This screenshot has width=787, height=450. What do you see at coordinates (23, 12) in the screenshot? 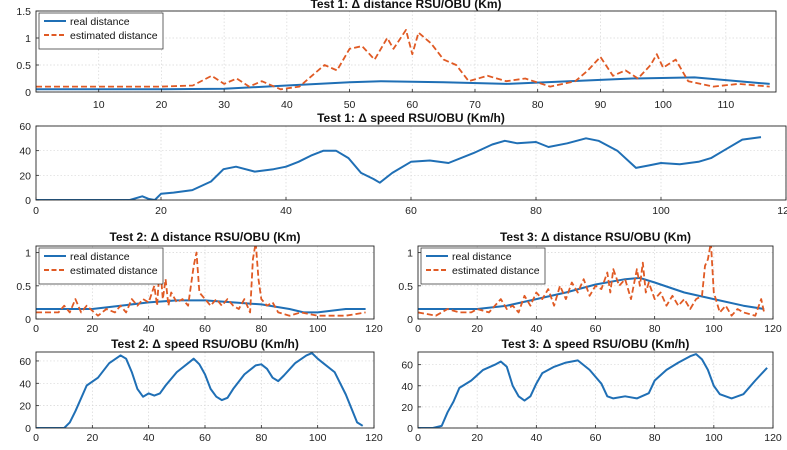
I see `y-tick-label: 1.5` at bounding box center [23, 12].